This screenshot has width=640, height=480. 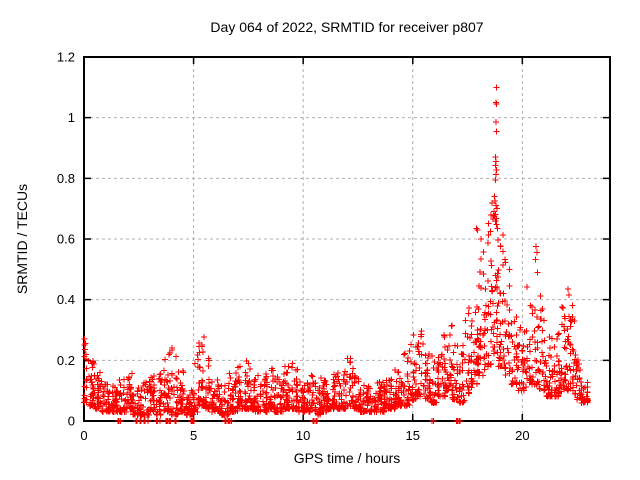 What do you see at coordinates (522, 435) in the screenshot?
I see `x-tick-label-20: 20` at bounding box center [522, 435].